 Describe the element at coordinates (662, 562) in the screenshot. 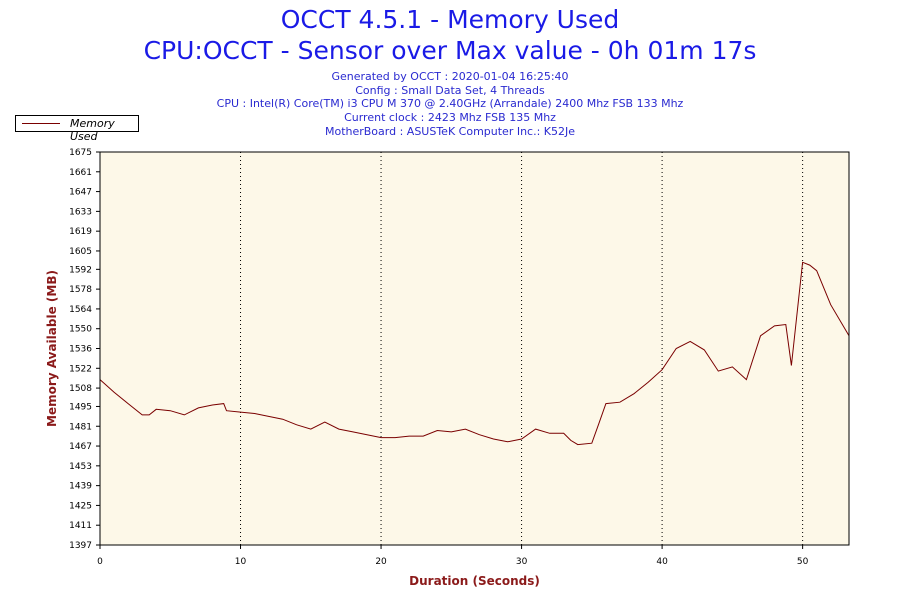

I see `x-tick-label: 40` at that location.